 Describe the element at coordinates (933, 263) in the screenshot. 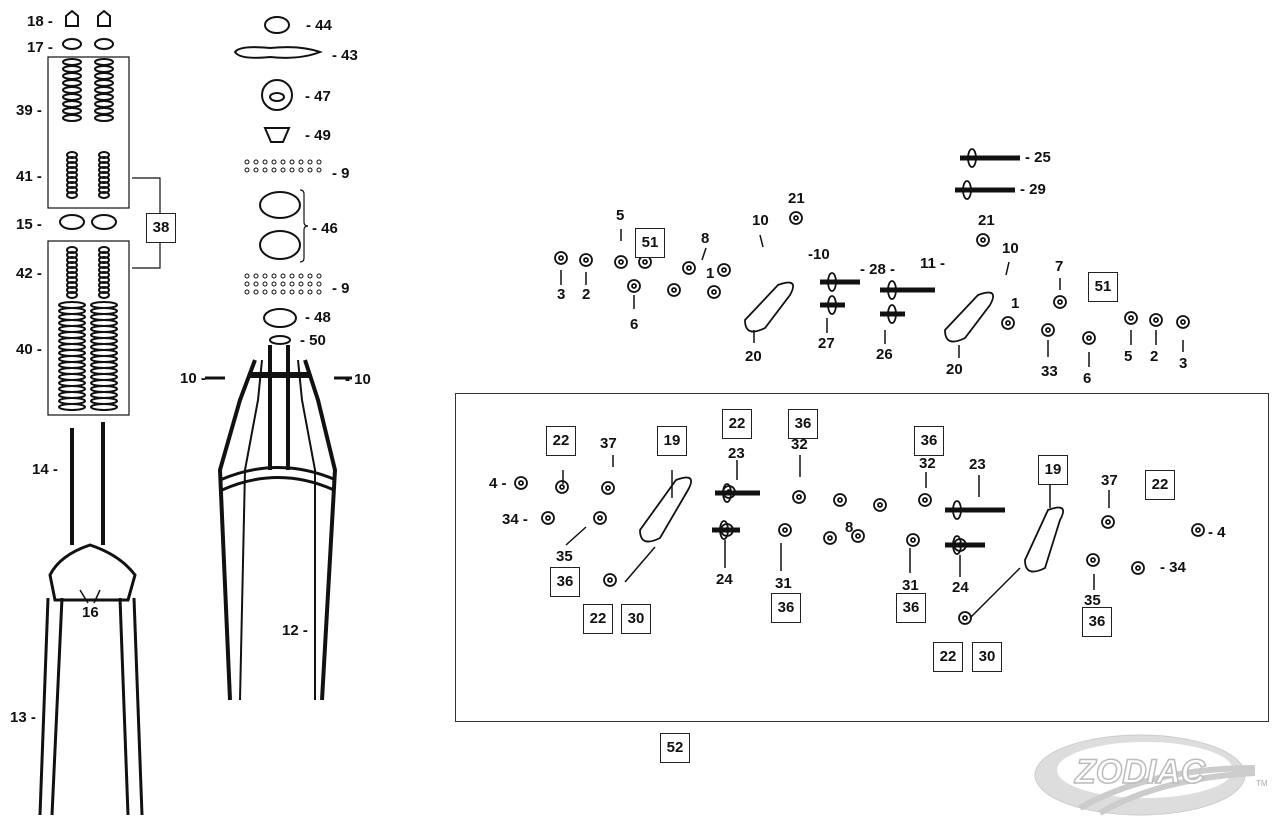

I see `callout-label: 11 -` at that location.